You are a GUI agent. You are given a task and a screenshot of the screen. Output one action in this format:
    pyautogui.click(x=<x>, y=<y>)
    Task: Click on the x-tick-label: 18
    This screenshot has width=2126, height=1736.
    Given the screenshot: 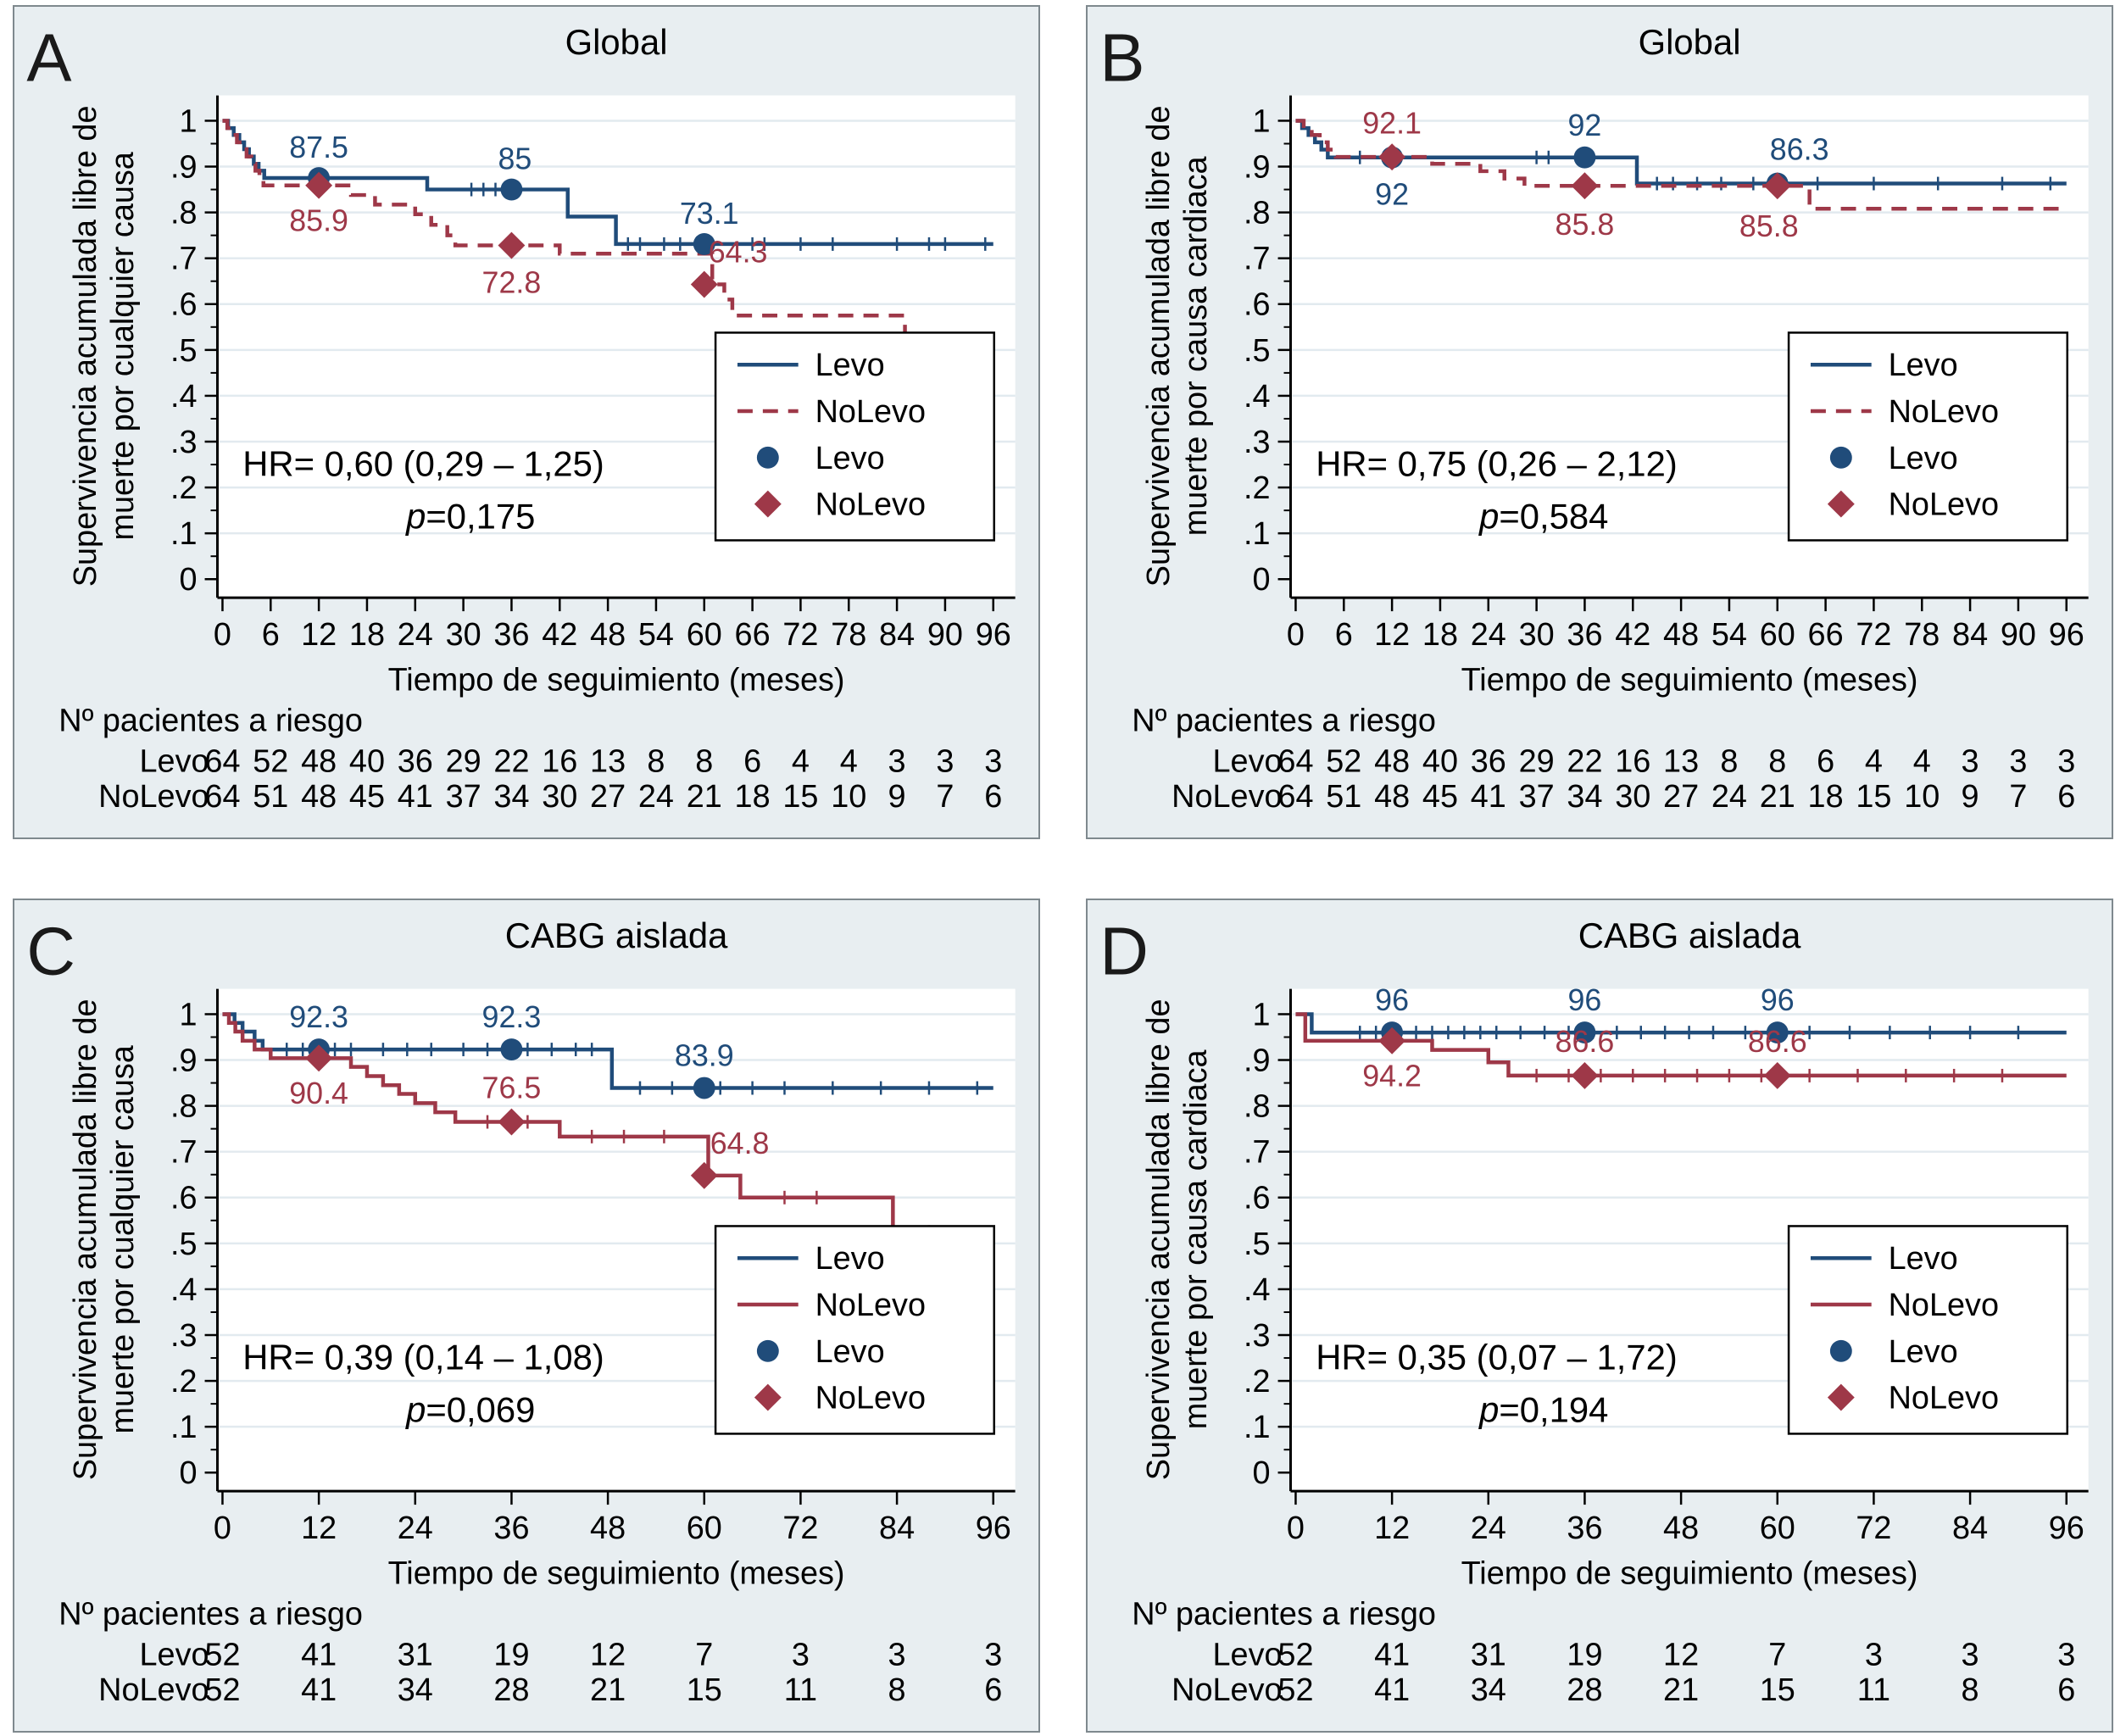 What is the action you would take?
    pyautogui.click(x=367, y=635)
    